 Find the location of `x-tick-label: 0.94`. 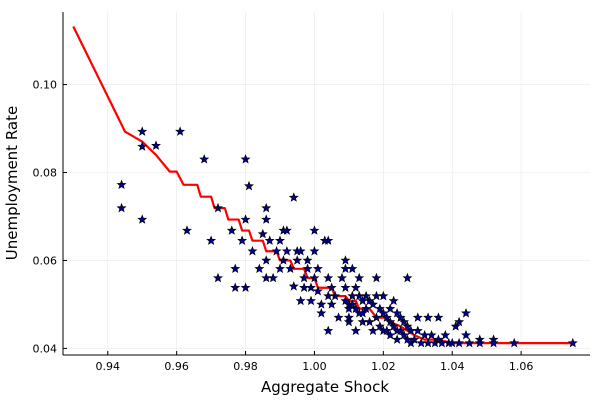

x-tick-label: 0.94 is located at coordinates (108, 366).